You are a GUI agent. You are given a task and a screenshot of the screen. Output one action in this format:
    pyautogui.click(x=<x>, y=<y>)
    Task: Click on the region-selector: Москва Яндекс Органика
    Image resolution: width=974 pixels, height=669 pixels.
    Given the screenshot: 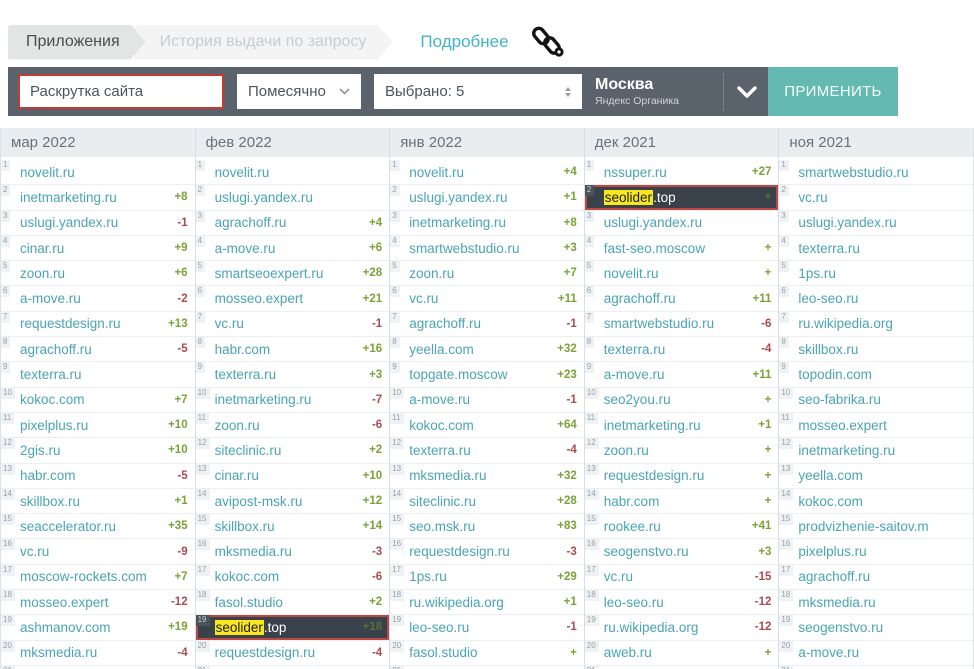 What is the action you would take?
    pyautogui.click(x=658, y=91)
    